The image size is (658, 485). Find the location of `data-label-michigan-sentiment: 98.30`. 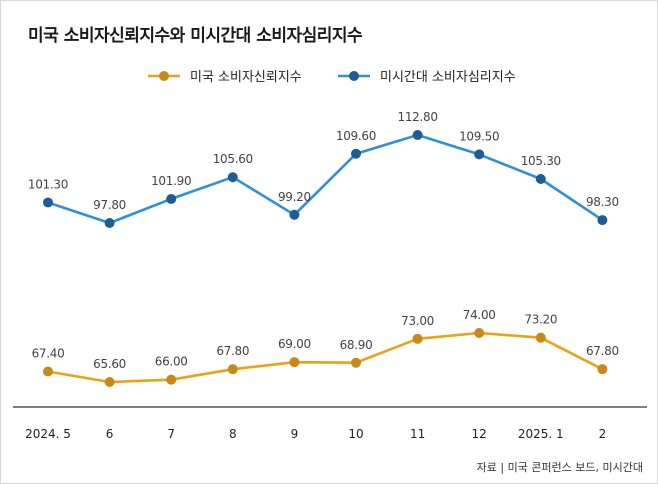

data-label-michigan-sentiment: 98.30 is located at coordinates (602, 202).